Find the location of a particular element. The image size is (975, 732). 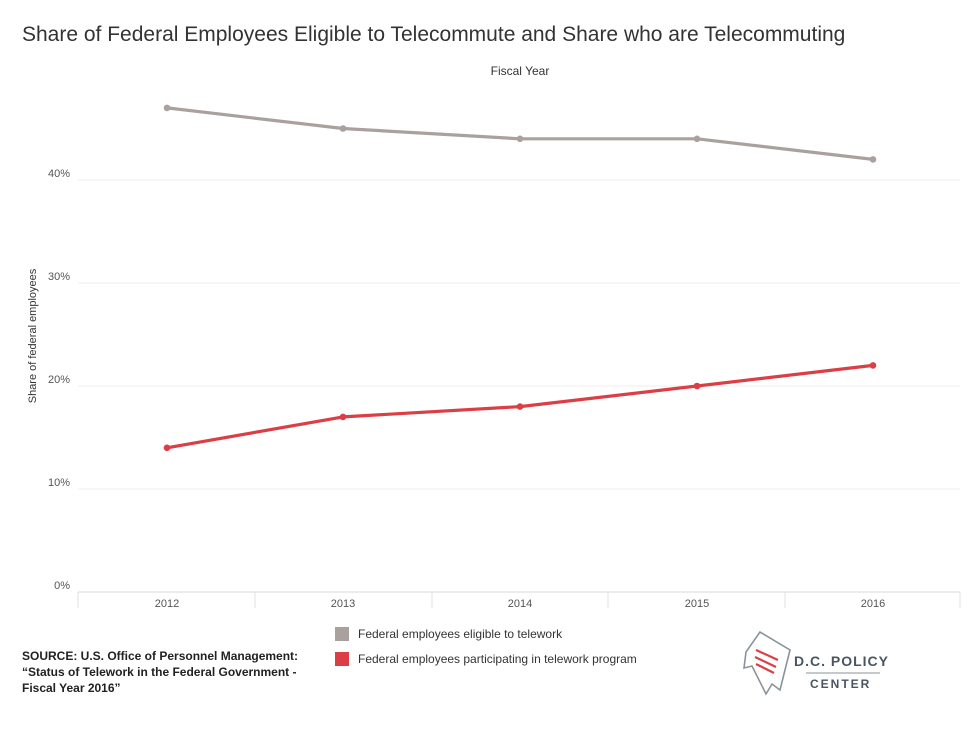

x-tick-label: 2015 is located at coordinates (697, 604).